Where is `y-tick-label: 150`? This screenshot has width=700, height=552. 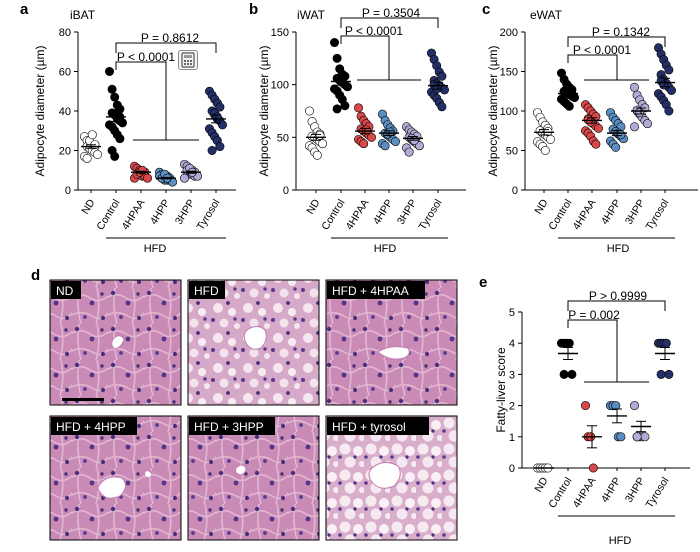
y-tick-label: 150 is located at coordinates (280, 33).